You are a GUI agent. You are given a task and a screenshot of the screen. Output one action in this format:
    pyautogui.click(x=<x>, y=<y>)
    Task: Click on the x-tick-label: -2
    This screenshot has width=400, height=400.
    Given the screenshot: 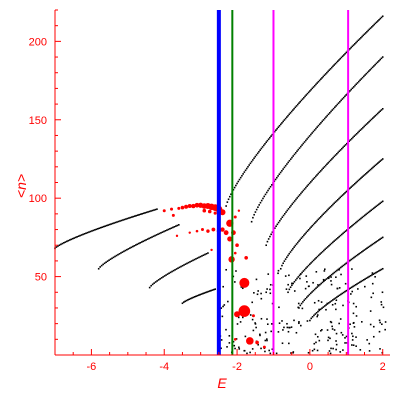 What is the action you would take?
    pyautogui.click(x=237, y=367)
    